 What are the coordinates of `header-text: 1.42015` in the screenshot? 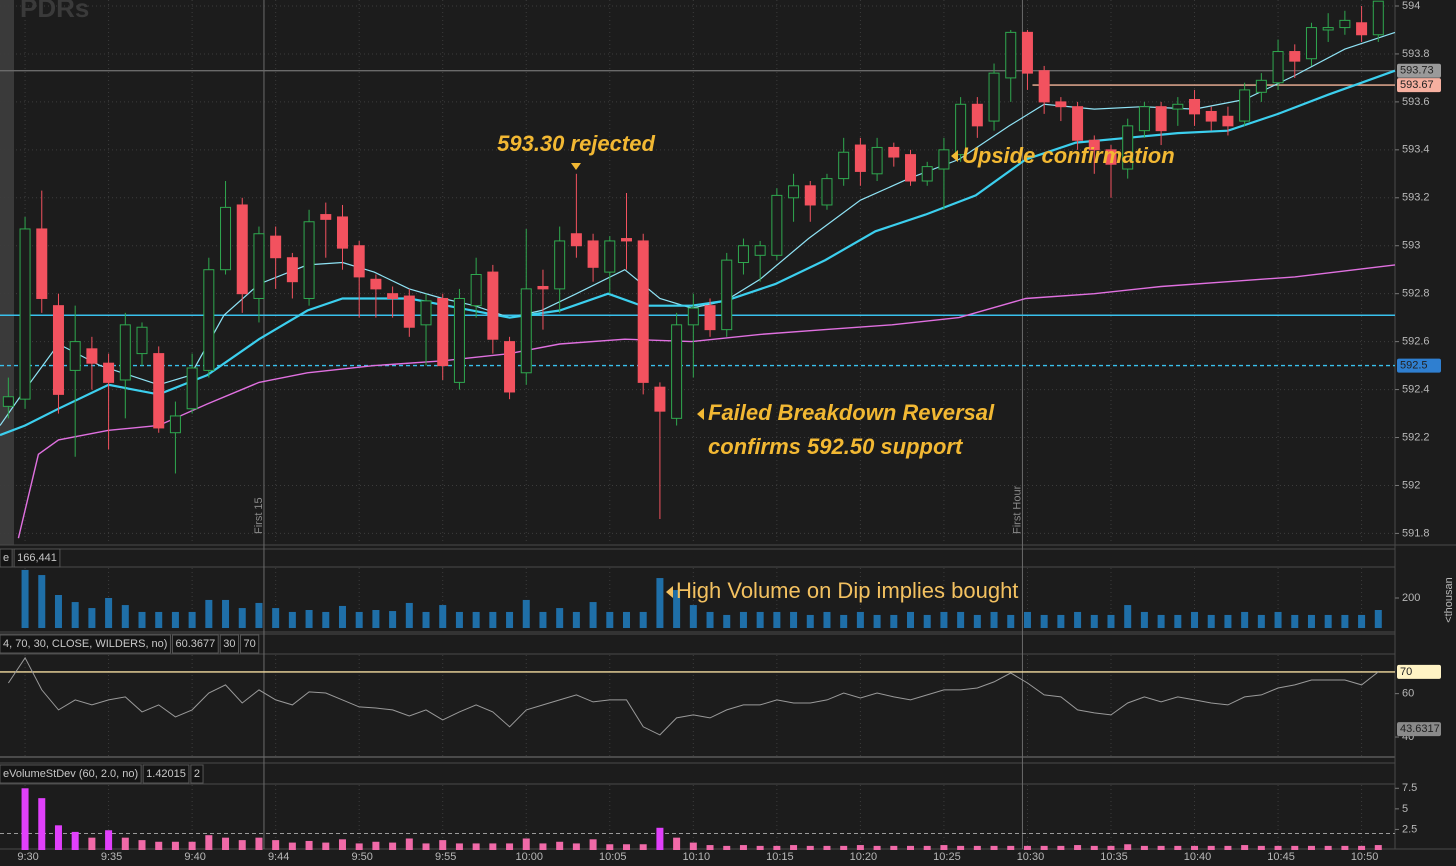 It's located at (166, 774).